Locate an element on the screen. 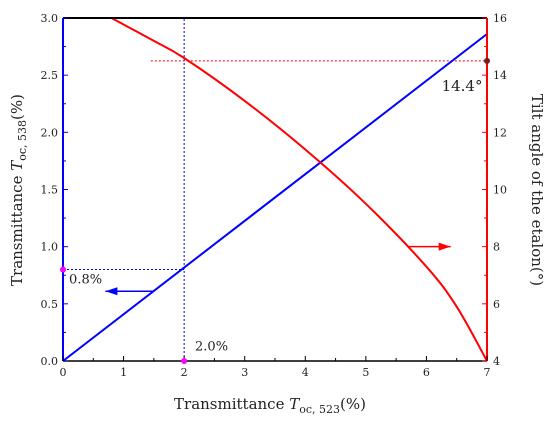 The image size is (550, 425). y-right-tick-label: 4 is located at coordinates (496, 361).